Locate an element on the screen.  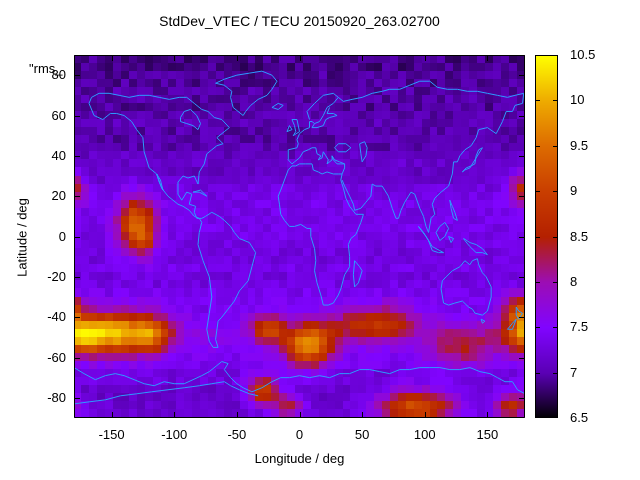
x-tick-label: -150 is located at coordinates (111, 434).